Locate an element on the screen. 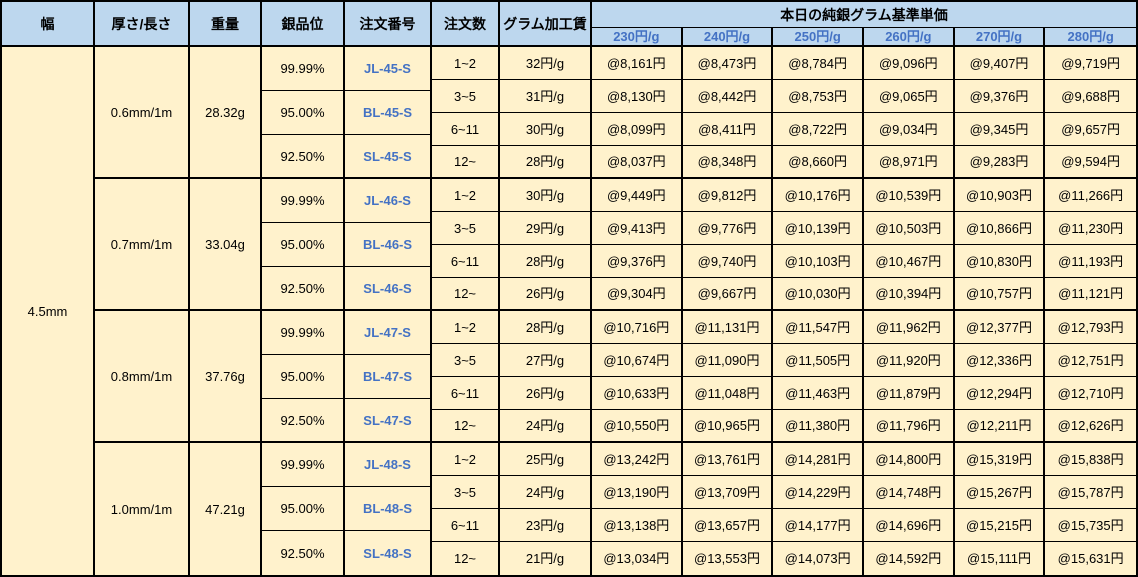  fee-cell: 28円/g is located at coordinates (546, 162).